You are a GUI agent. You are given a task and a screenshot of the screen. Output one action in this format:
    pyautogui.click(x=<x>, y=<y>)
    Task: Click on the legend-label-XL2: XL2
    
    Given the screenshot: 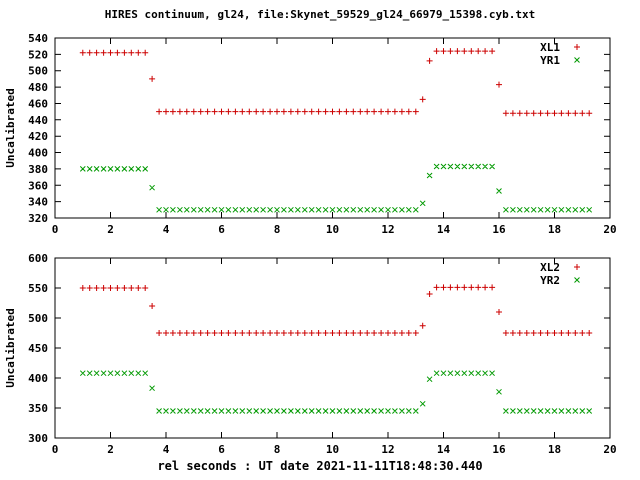 What is the action you would take?
    pyautogui.click(x=550, y=267)
    